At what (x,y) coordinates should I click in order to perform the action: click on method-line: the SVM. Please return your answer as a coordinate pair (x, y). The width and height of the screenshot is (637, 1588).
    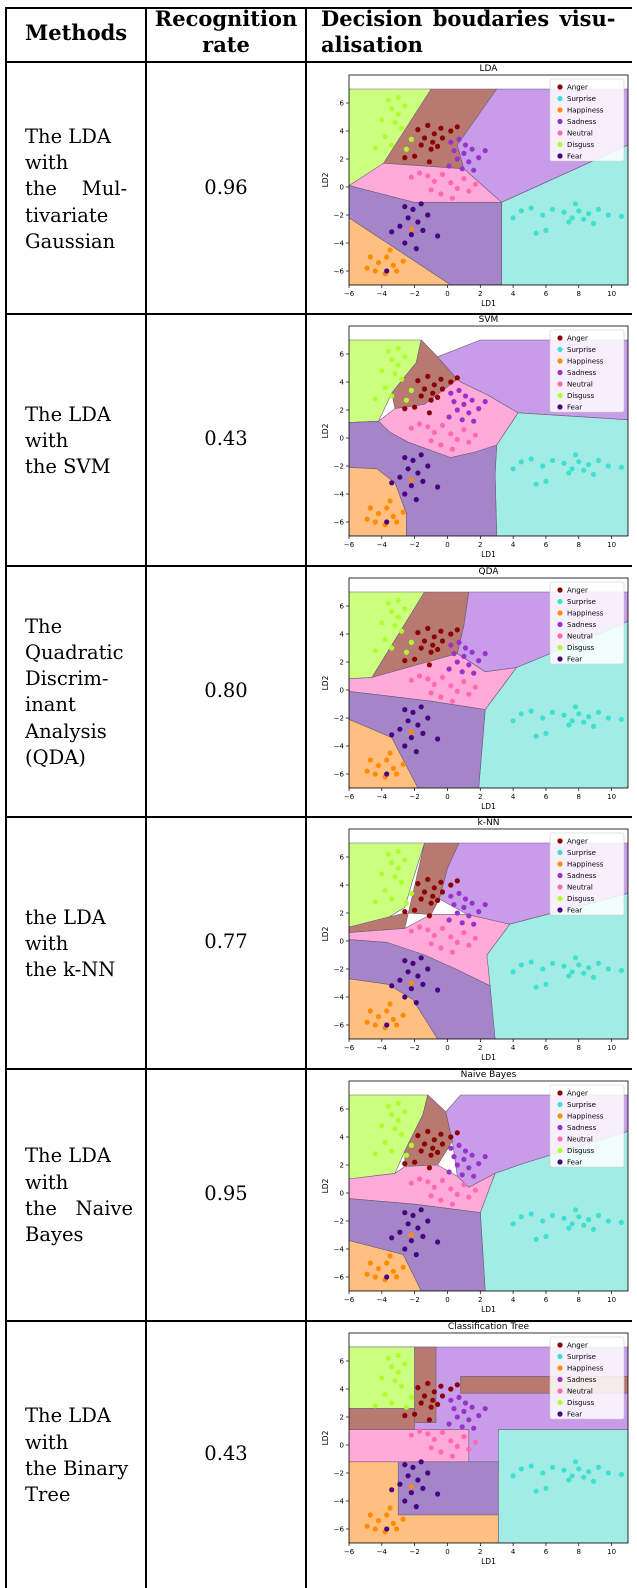
    Looking at the image, I should click on (68, 467).